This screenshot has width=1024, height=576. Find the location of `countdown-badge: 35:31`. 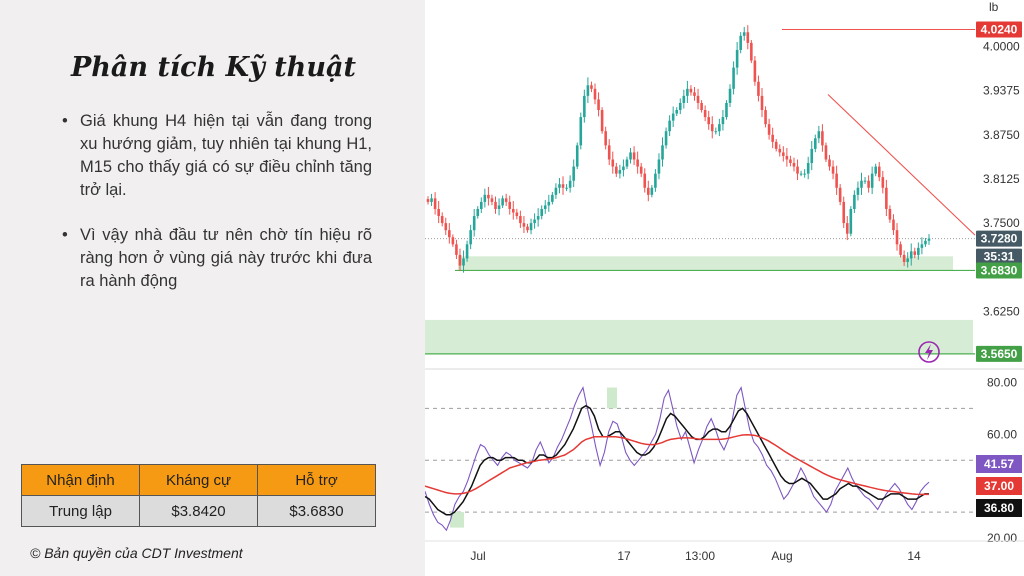

countdown-badge: 35:31 is located at coordinates (999, 256).